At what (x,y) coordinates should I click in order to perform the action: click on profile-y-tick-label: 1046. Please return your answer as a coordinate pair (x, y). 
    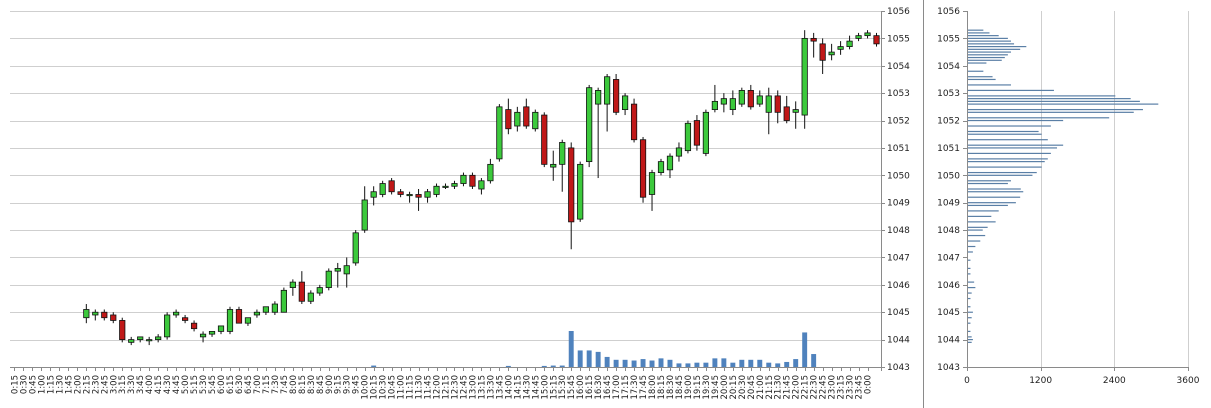
    Looking at the image, I should click on (948, 286).